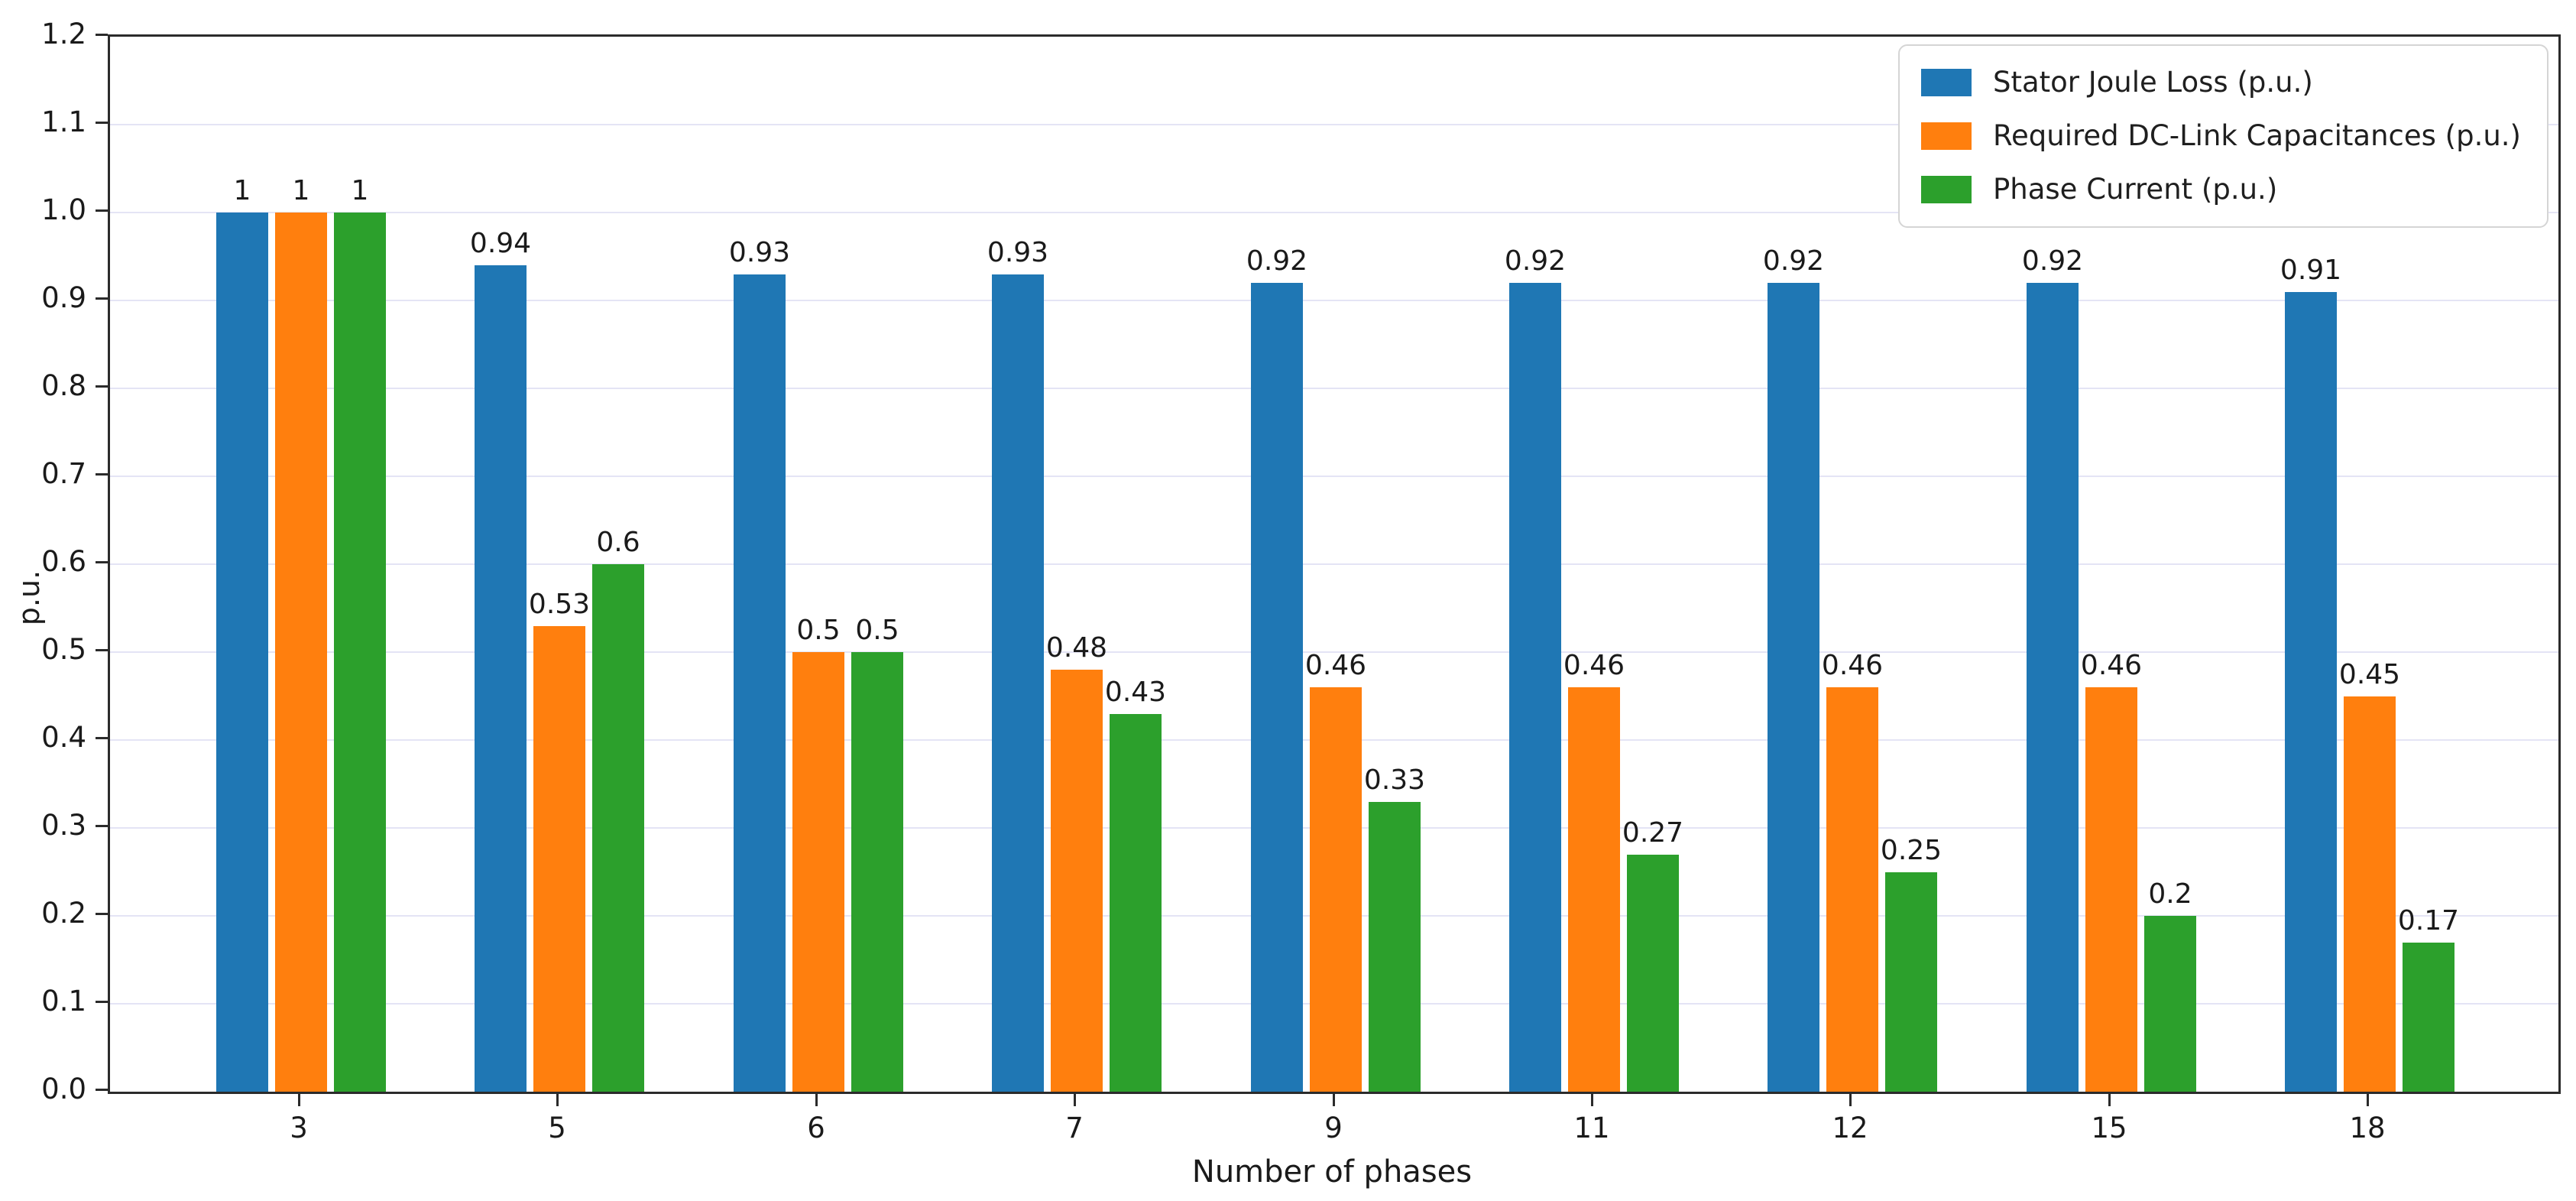 The height and width of the screenshot is (1201, 2576). What do you see at coordinates (1912, 850) in the screenshot?
I see `bar-value-label: 0.25` at bounding box center [1912, 850].